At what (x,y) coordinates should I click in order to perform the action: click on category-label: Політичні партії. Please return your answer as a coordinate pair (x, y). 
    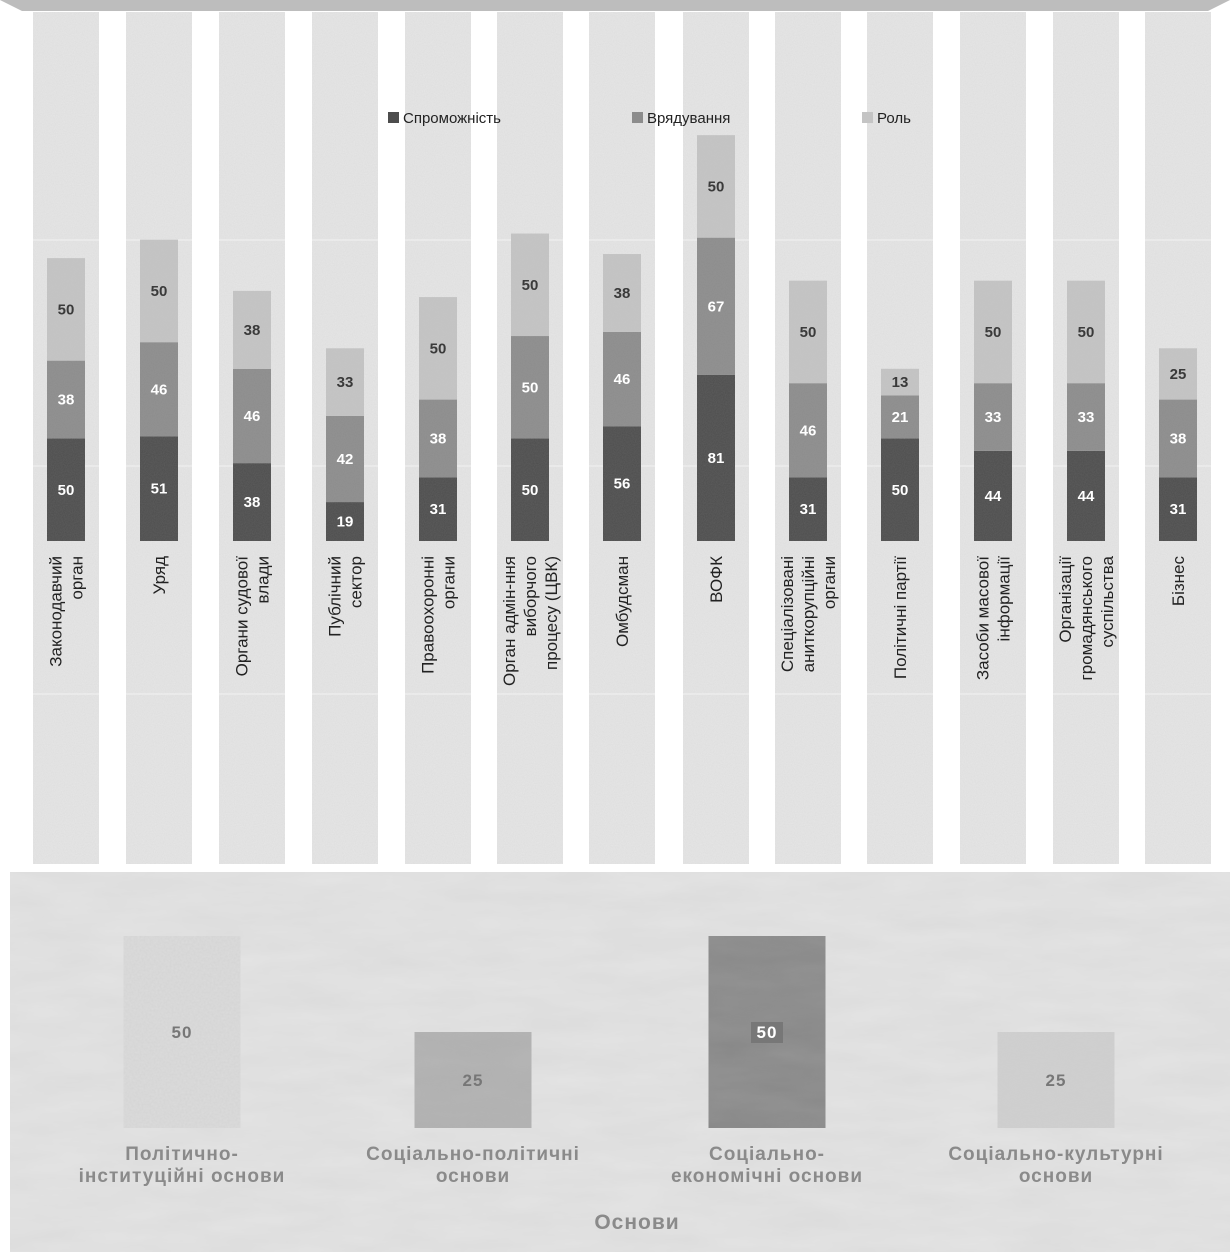
    Looking at the image, I should click on (900, 617).